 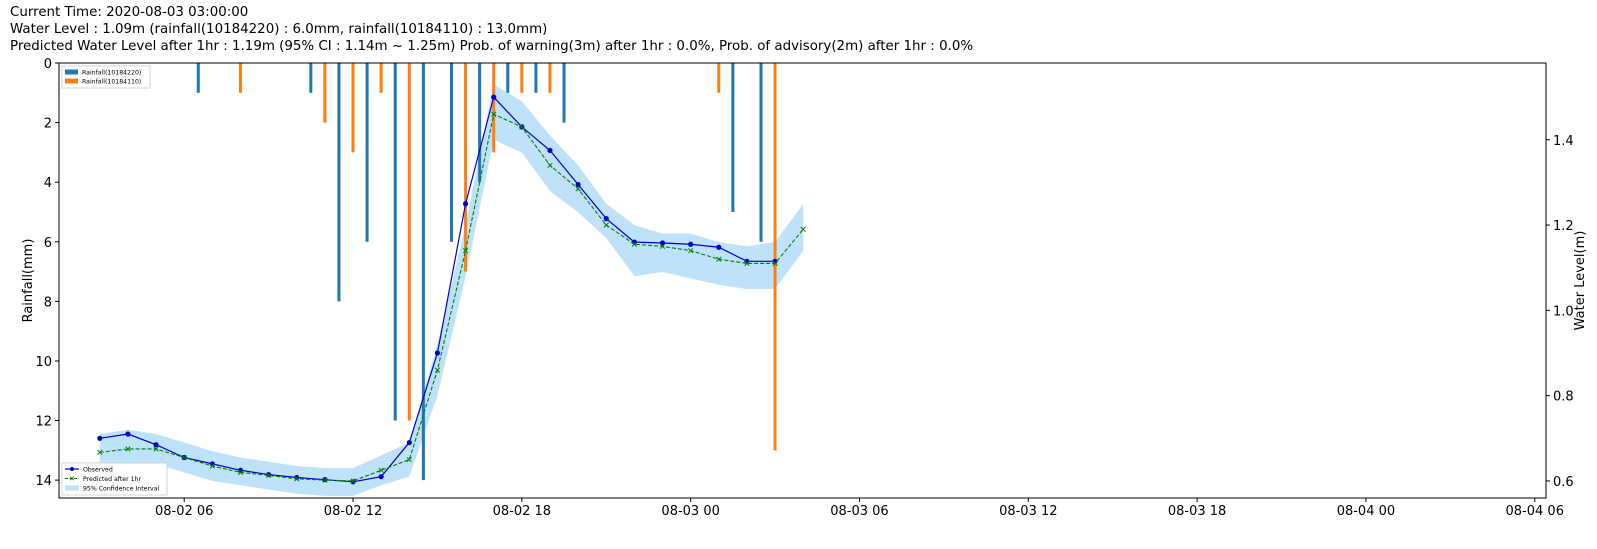 What do you see at coordinates (48, 64) in the screenshot?
I see `left-tick-label: 0` at bounding box center [48, 64].